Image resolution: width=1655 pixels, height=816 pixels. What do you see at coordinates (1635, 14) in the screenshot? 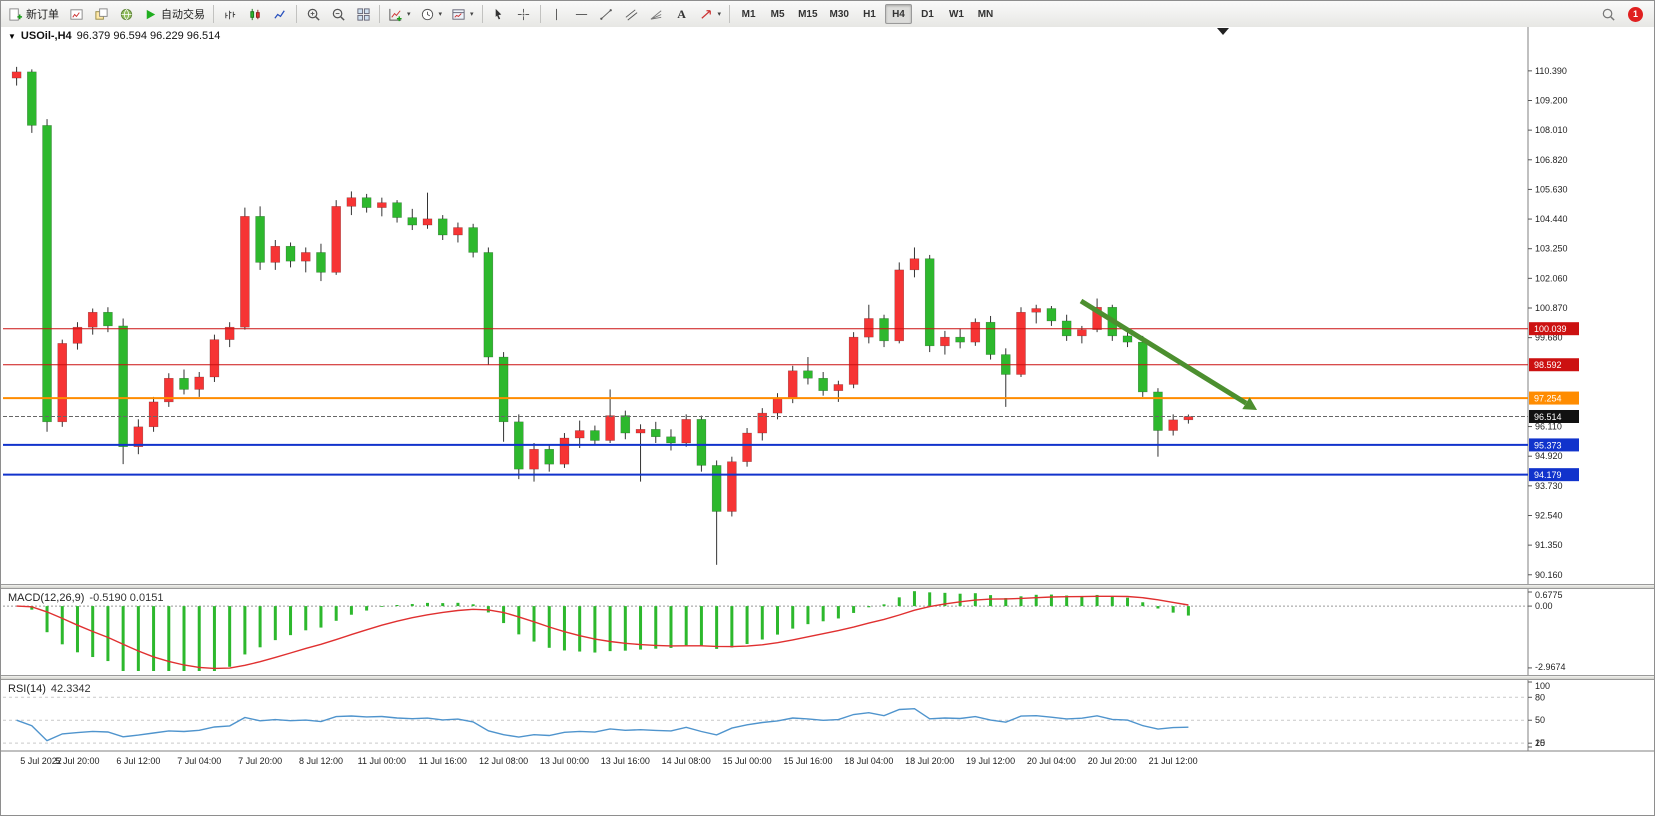
I see `notification-badge: 1` at bounding box center [1635, 14].